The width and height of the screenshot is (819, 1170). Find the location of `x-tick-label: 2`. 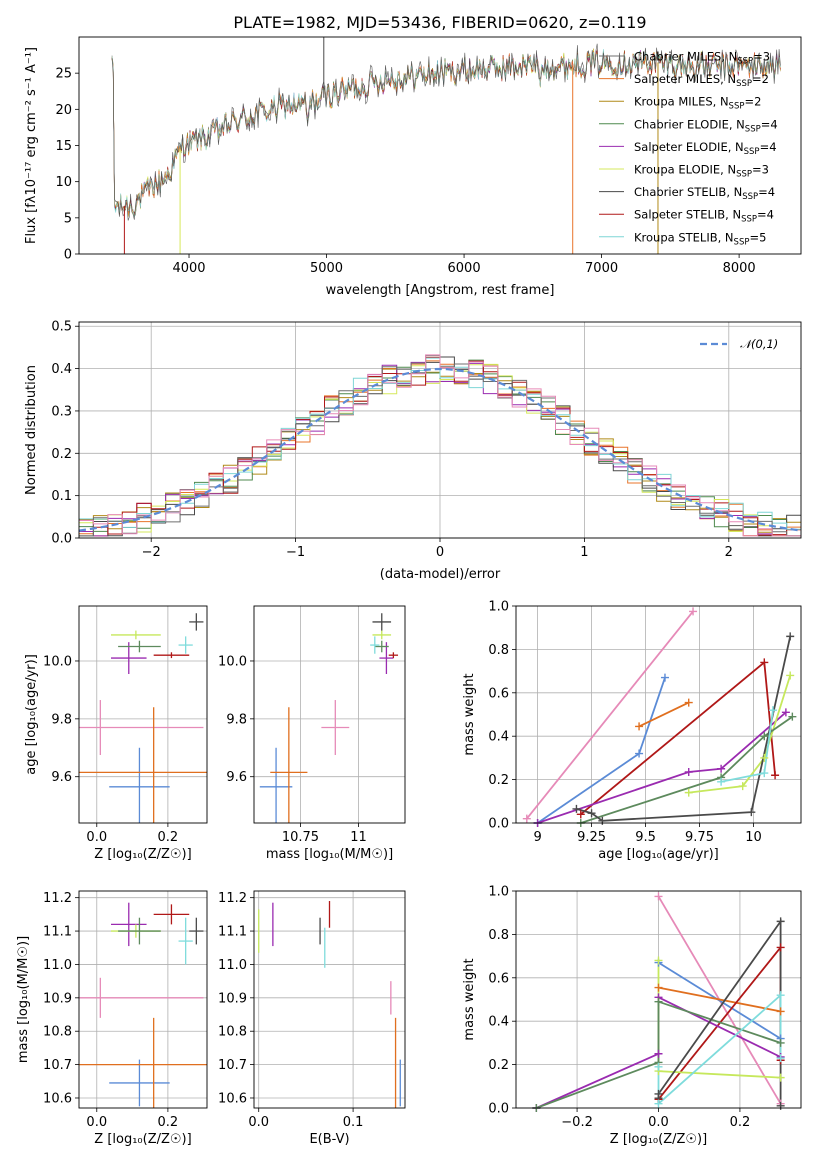

x-tick-label: 2 is located at coordinates (729, 552).